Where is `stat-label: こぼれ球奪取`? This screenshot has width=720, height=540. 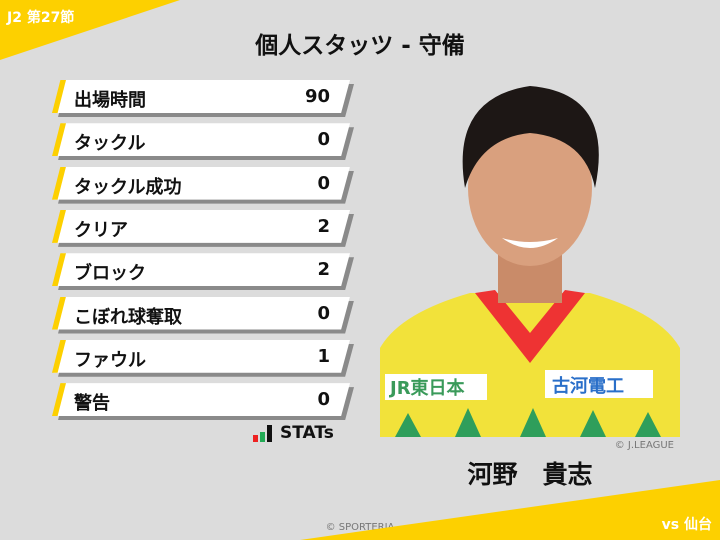 stat-label: こぼれ球奪取 is located at coordinates (128, 317).